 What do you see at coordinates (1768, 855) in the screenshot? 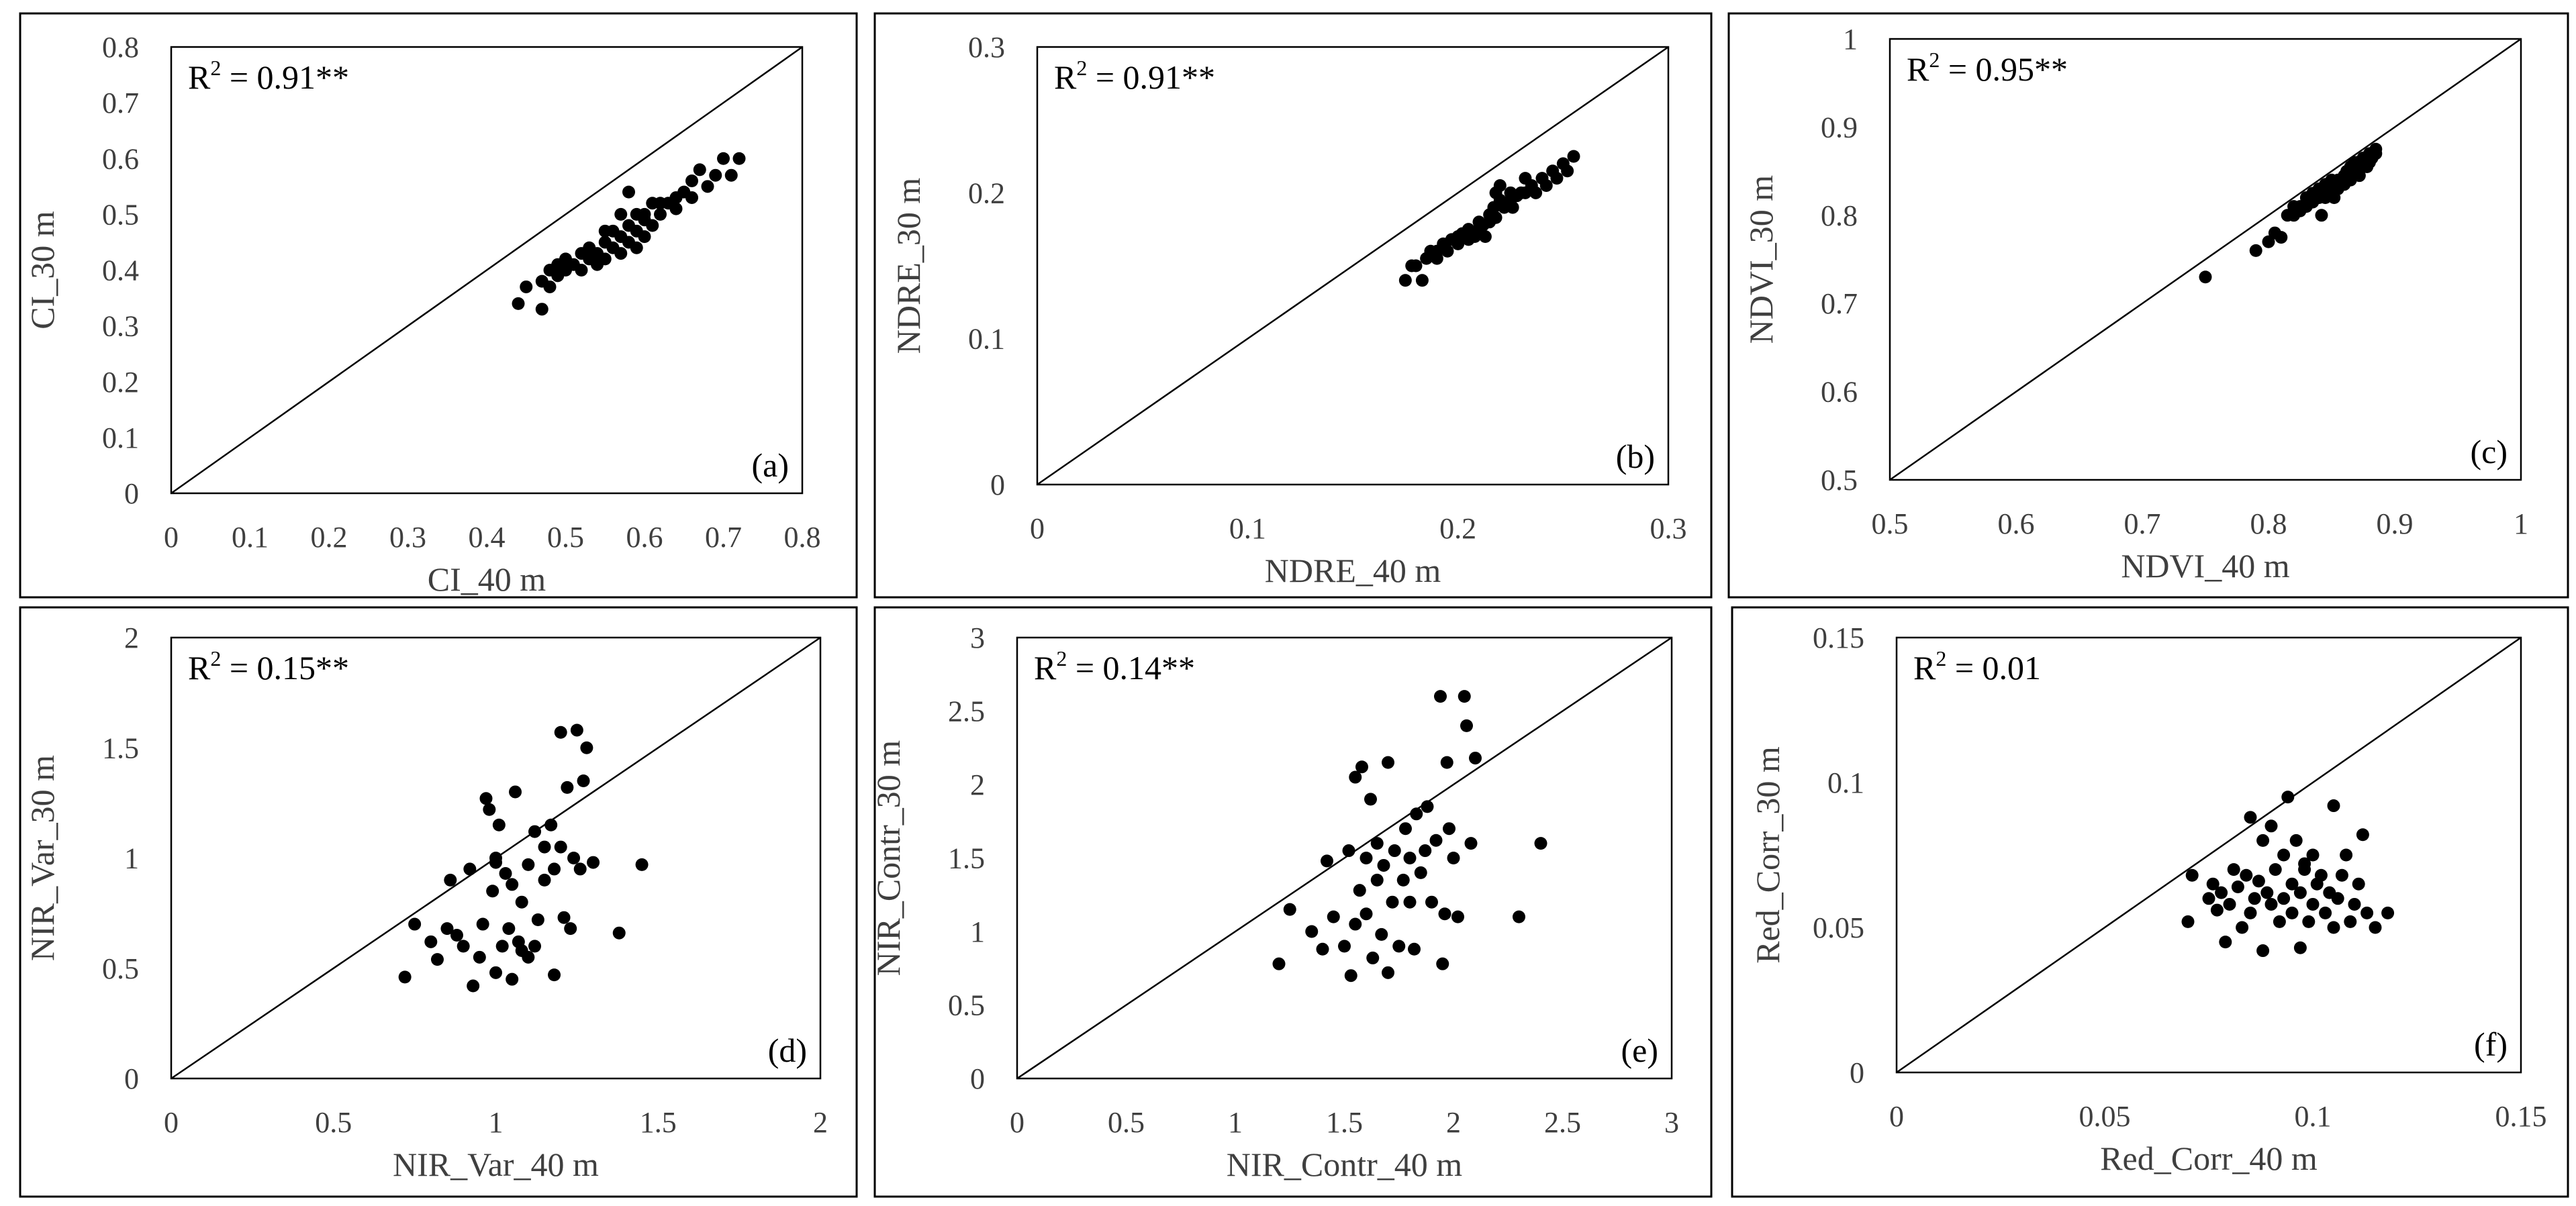
I see `y-axis-title: Red_Corr_30 m` at bounding box center [1768, 855].